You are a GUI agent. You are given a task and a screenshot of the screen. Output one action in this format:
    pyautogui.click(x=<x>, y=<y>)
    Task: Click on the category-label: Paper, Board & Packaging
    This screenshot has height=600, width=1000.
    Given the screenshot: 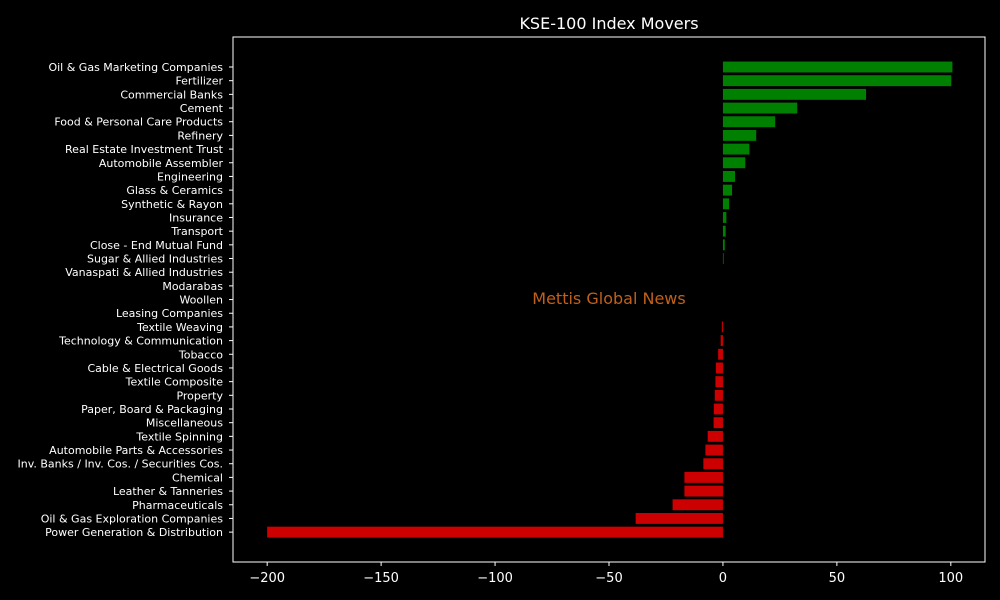 What is the action you would take?
    pyautogui.click(x=152, y=409)
    